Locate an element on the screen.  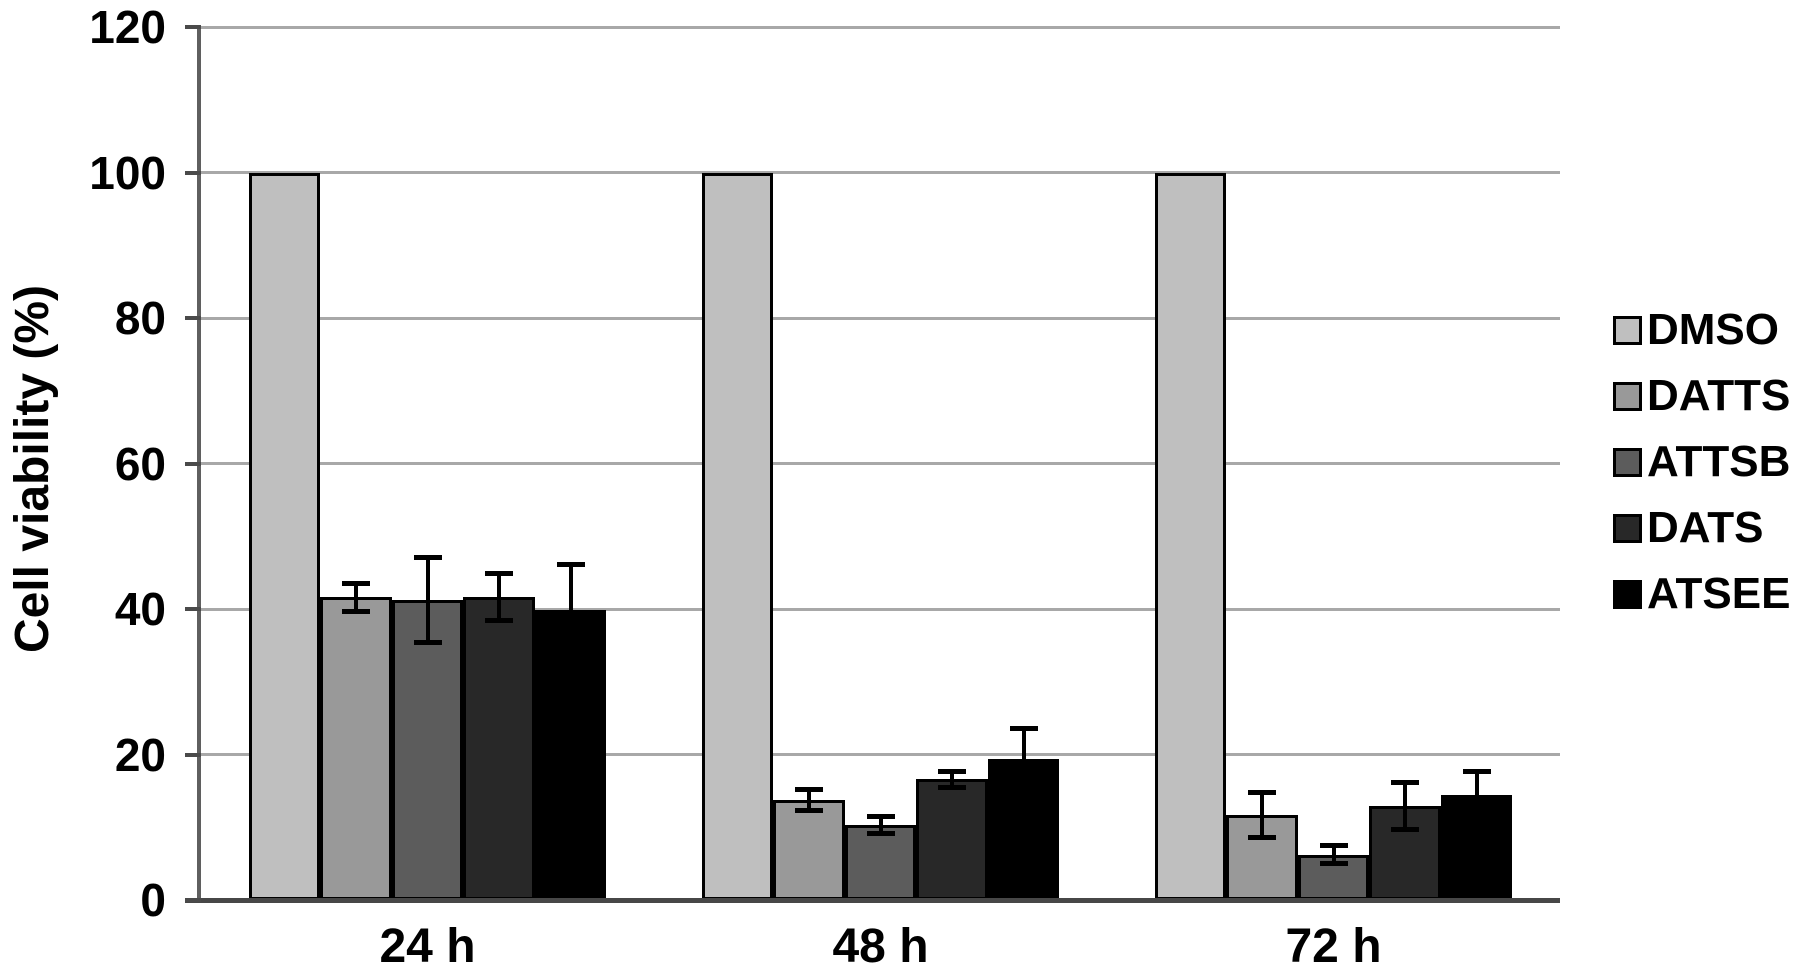
error-bar-atsee-48h-cap-top is located at coordinates (1023, 728).